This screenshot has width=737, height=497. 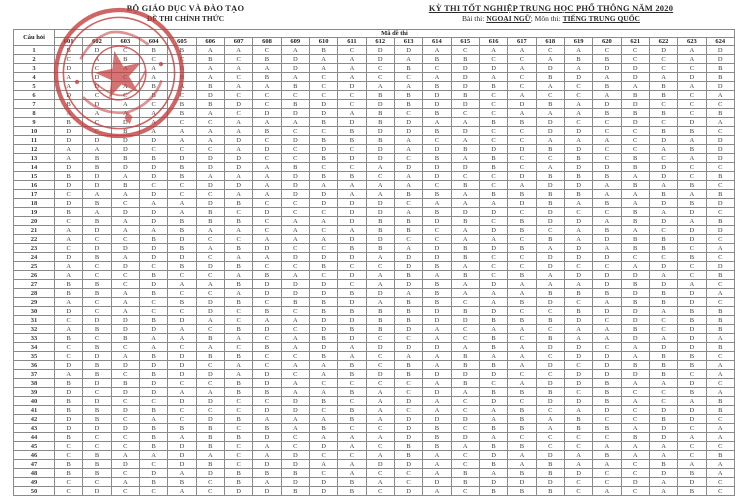 What do you see at coordinates (374, 194) in the screenshot?
I see `table-row: 17 C A A D C C A A D D A A B B A B B B B A A B A B` at bounding box center [374, 194].